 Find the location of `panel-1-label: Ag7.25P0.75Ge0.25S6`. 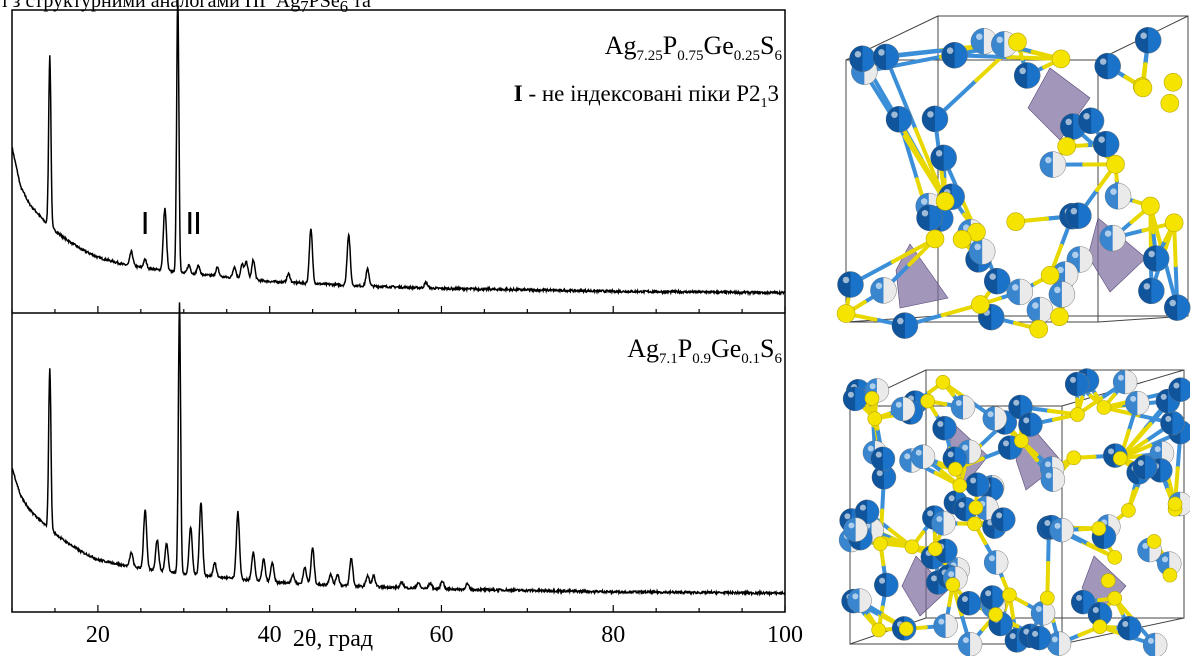

panel-1-label: Ag7.25P0.75Ge0.25S6 is located at coordinates (694, 47).